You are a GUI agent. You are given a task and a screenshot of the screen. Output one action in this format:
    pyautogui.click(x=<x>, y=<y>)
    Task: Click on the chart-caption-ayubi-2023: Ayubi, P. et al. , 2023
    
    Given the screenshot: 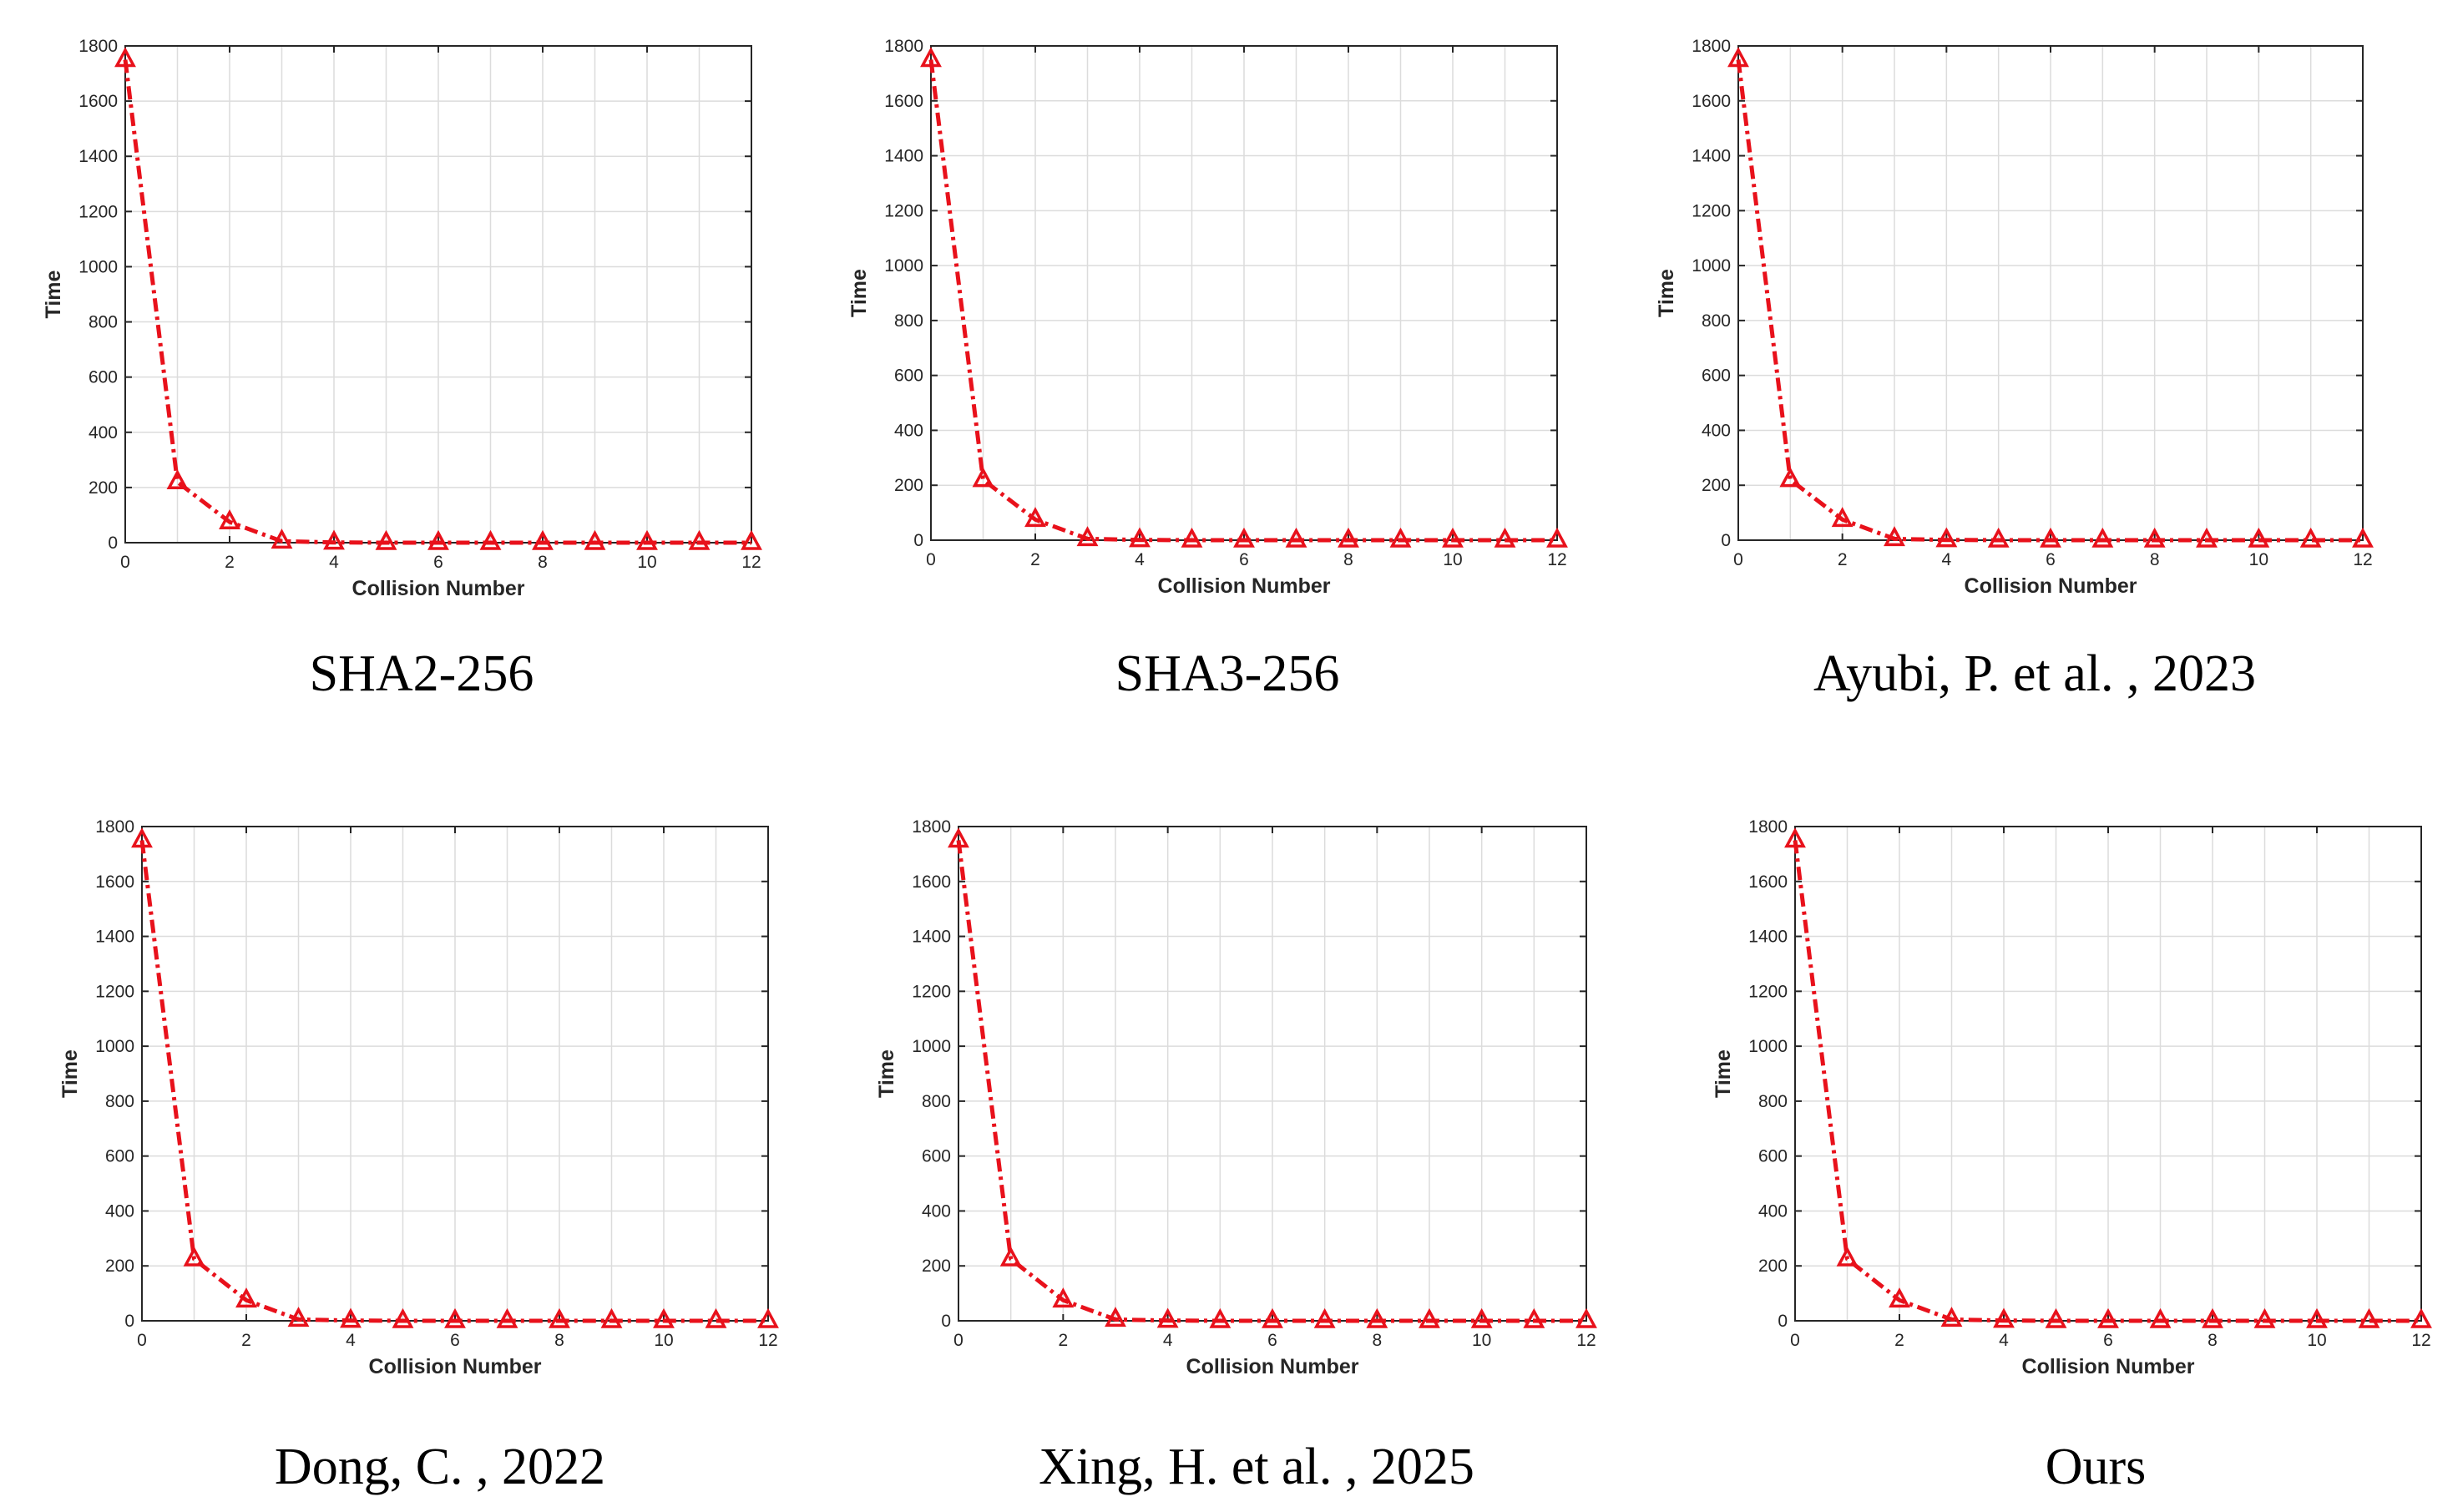 What is the action you would take?
    pyautogui.click(x=2035, y=673)
    